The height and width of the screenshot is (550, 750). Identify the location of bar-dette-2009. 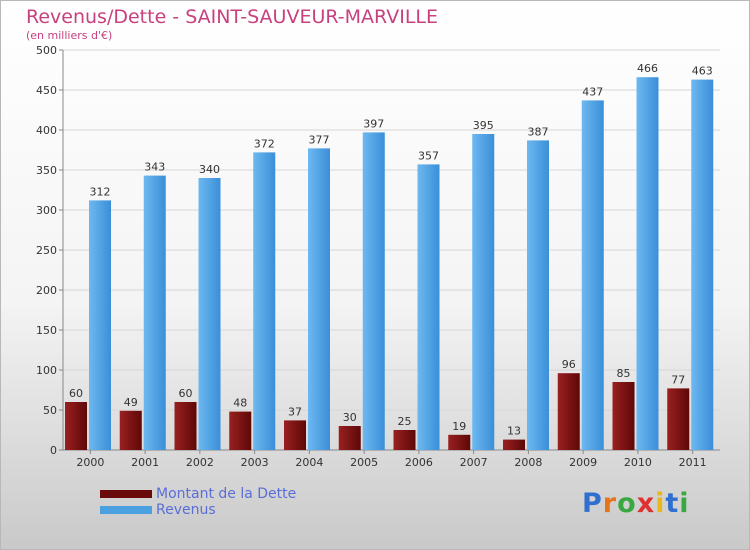
(568, 411).